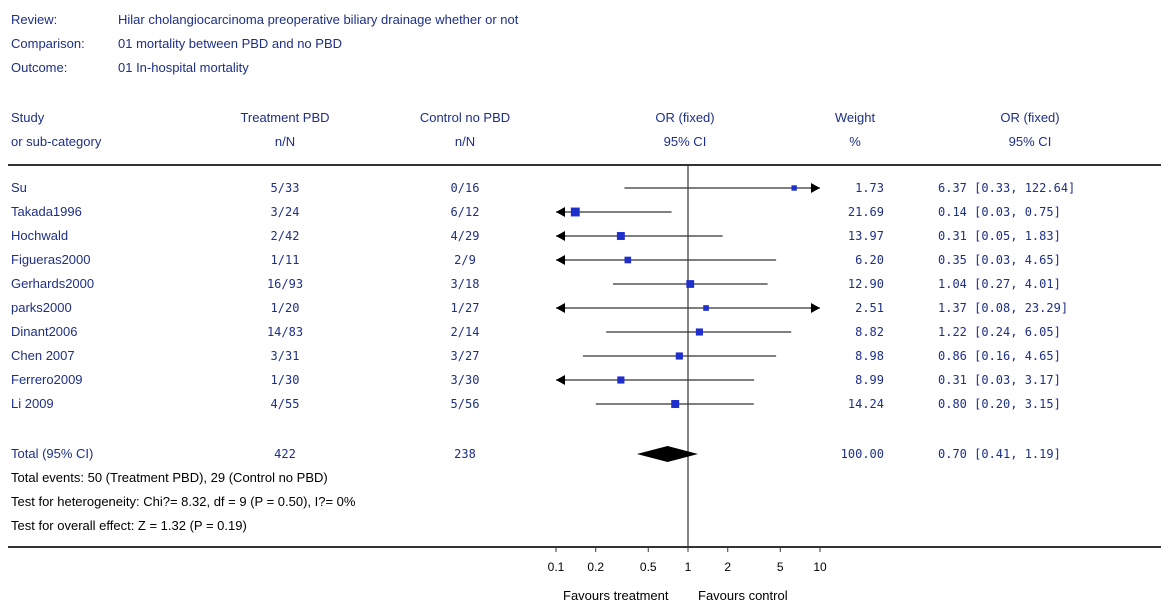 The height and width of the screenshot is (608, 1161). What do you see at coordinates (40, 235) in the screenshot?
I see `study-name: Hochwald` at bounding box center [40, 235].